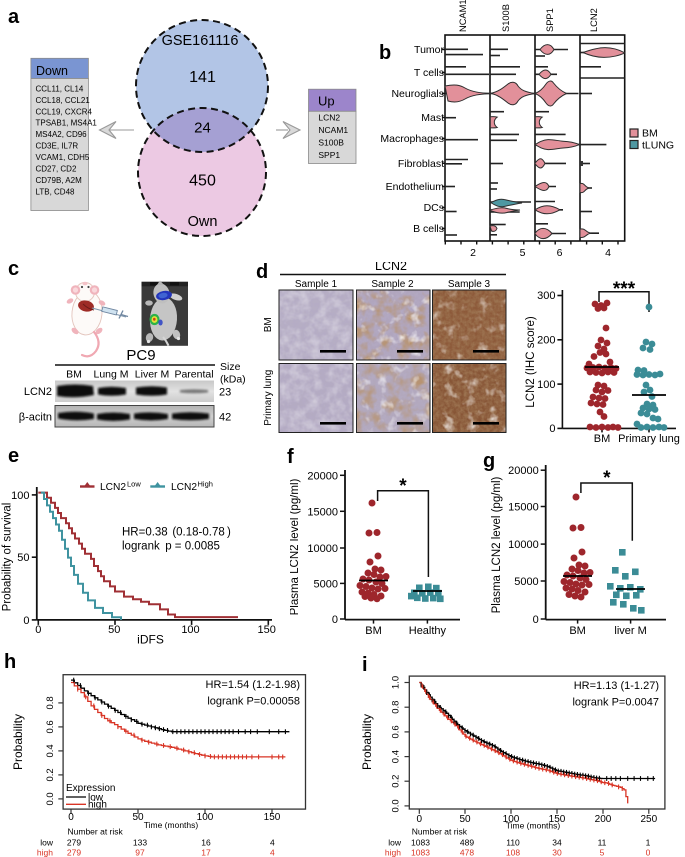 This screenshot has height=857, width=685. Describe the element at coordinates (630, 631) in the screenshot. I see `svg-text: liver M` at that location.